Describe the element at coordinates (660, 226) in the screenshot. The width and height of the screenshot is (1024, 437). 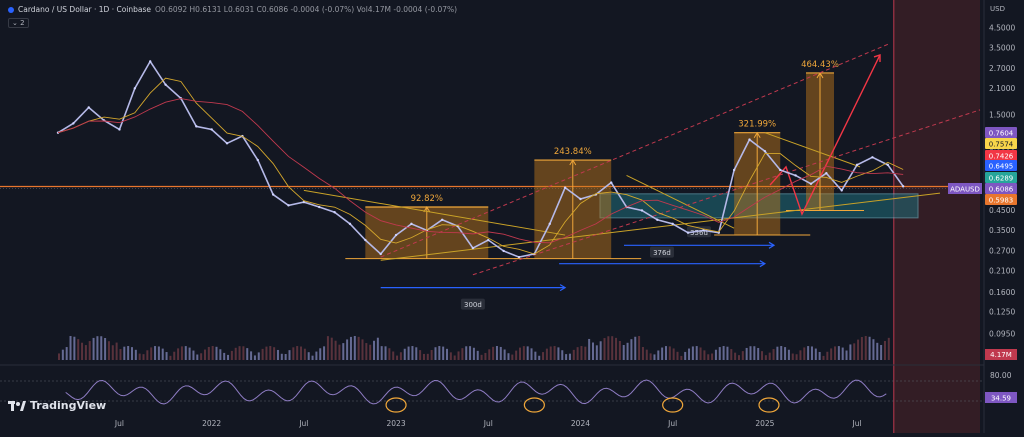
I see `rising-support` at that location.